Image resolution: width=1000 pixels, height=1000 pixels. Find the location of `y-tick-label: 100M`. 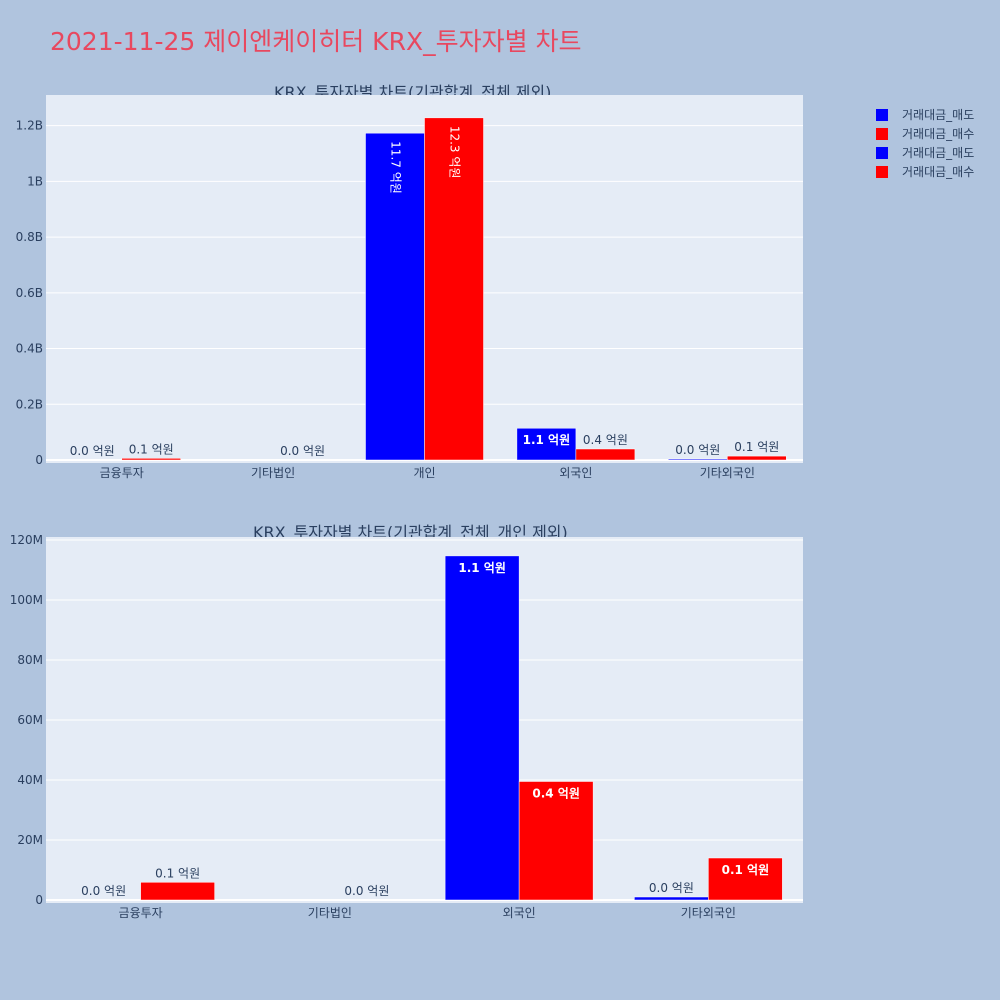

y-tick-label: 100M is located at coordinates (26, 600).